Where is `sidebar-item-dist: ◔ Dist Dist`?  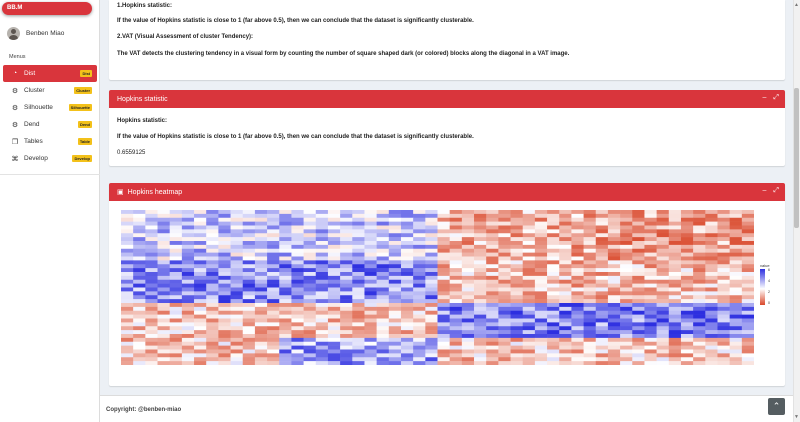
sidebar-item-dist: ◔ Dist Dist is located at coordinates (50, 73).